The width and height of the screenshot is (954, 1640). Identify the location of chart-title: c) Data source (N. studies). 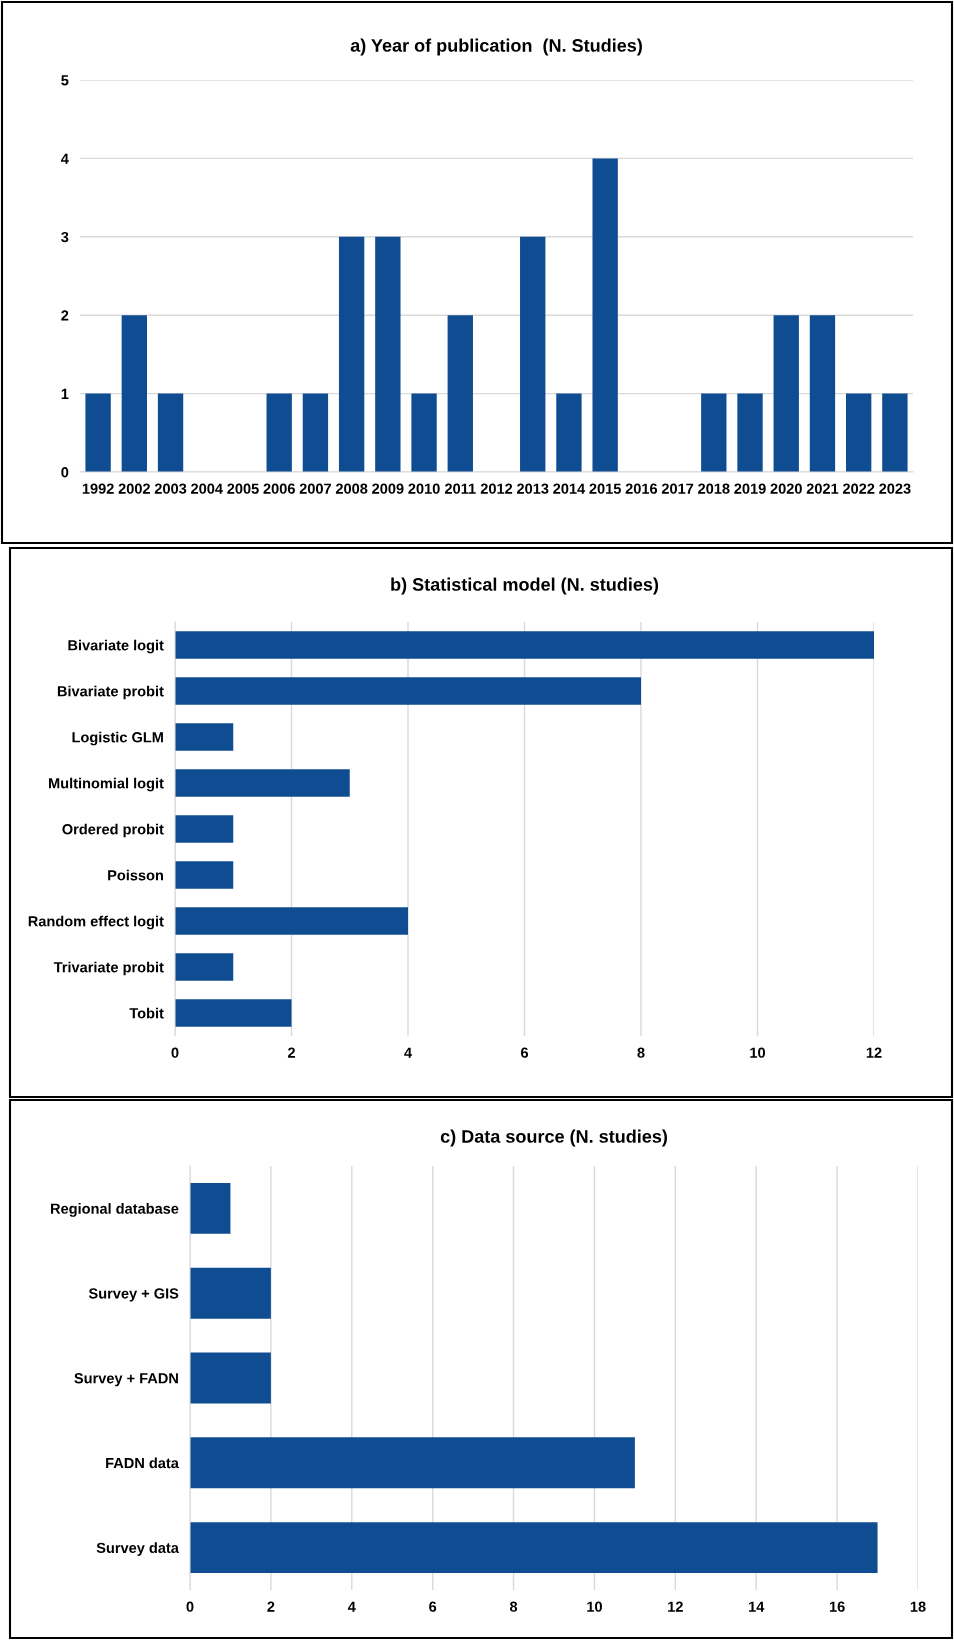
(553, 1138).